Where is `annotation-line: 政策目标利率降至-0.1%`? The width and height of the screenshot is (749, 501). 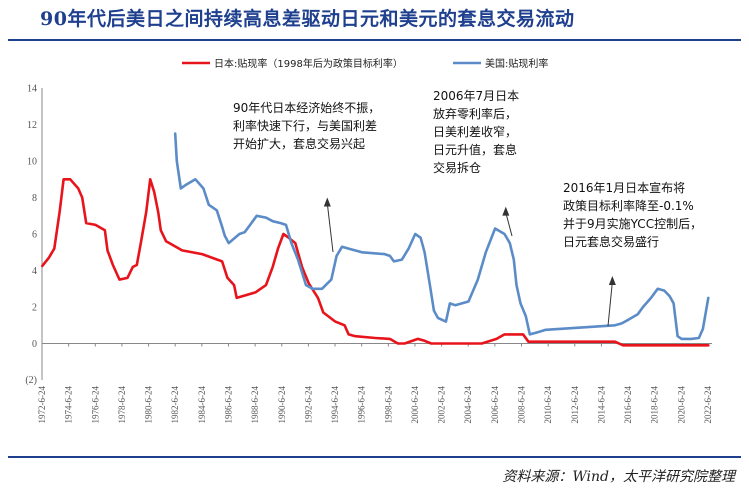 annotation-line: 政策目标利率降至-0.1% is located at coordinates (628, 205).